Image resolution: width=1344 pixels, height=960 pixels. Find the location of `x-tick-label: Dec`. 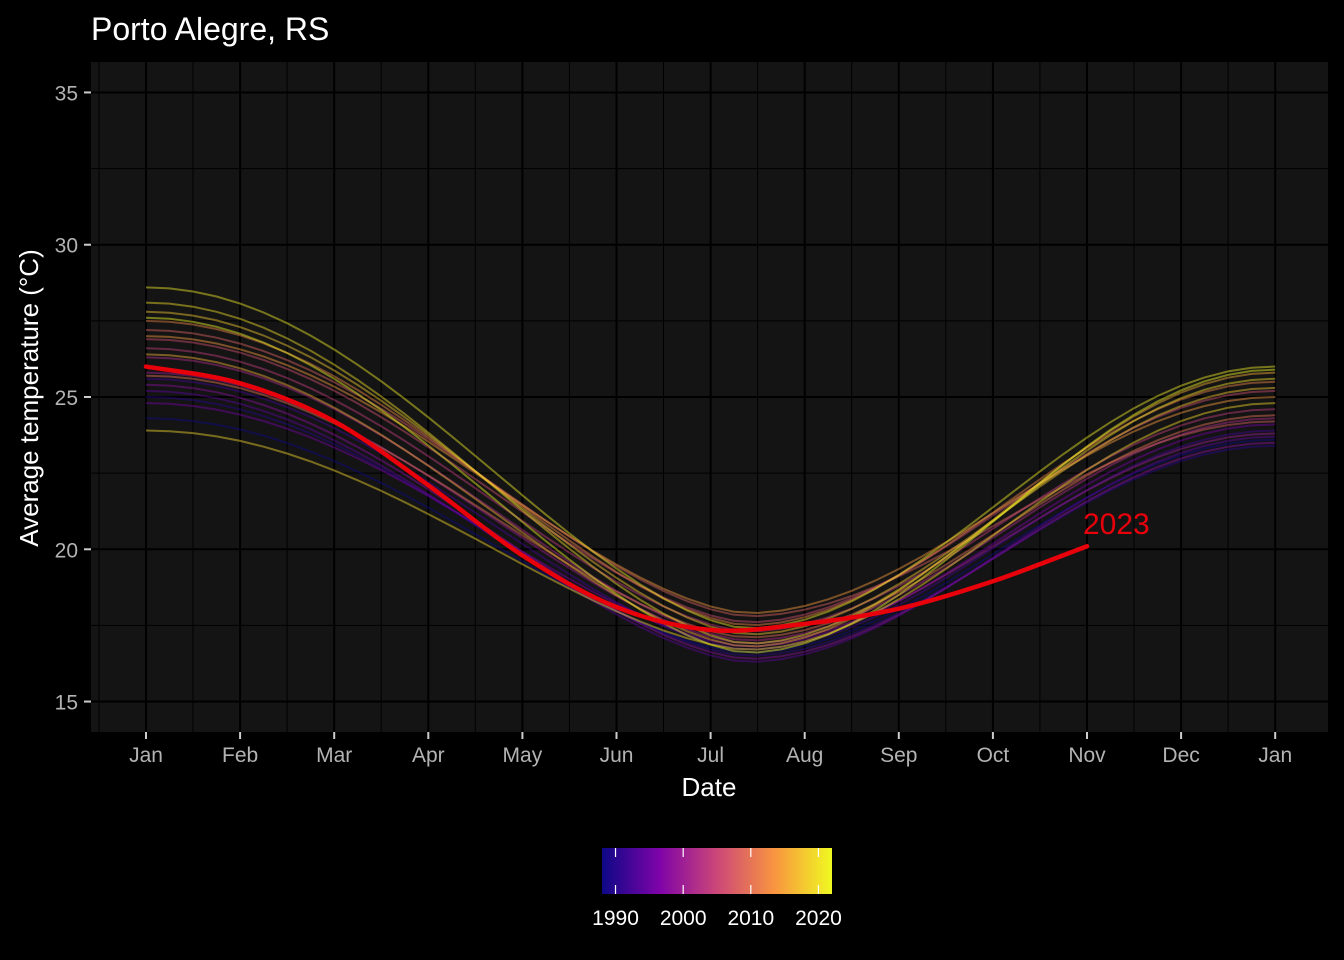

x-tick-label: Dec is located at coordinates (1180, 755).